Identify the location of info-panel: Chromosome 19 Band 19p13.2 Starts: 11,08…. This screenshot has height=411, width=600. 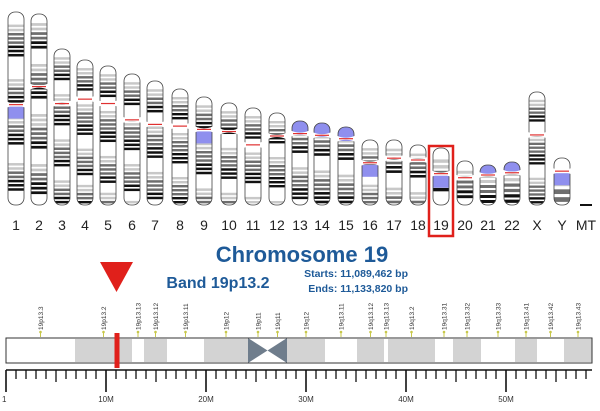
(254, 268).